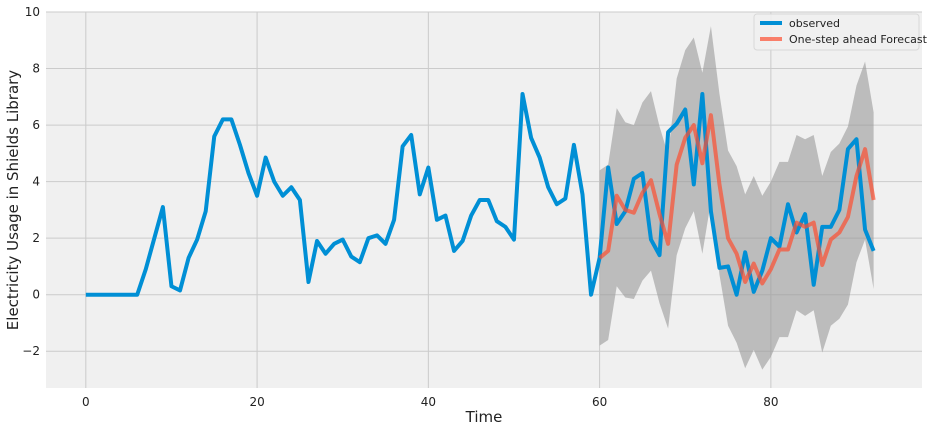 The height and width of the screenshot is (432, 930). Describe the element at coordinates (36, 125) in the screenshot. I see `y-tick-label: 6` at that location.